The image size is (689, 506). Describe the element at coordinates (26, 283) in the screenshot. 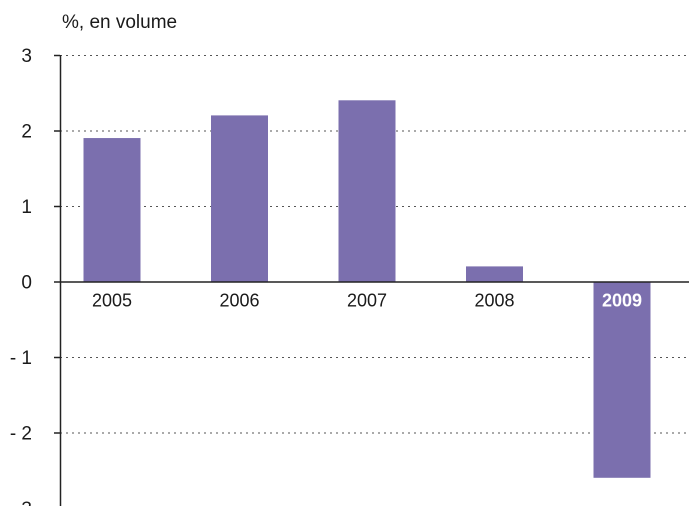

I see `y-tick-label: 0` at that location.